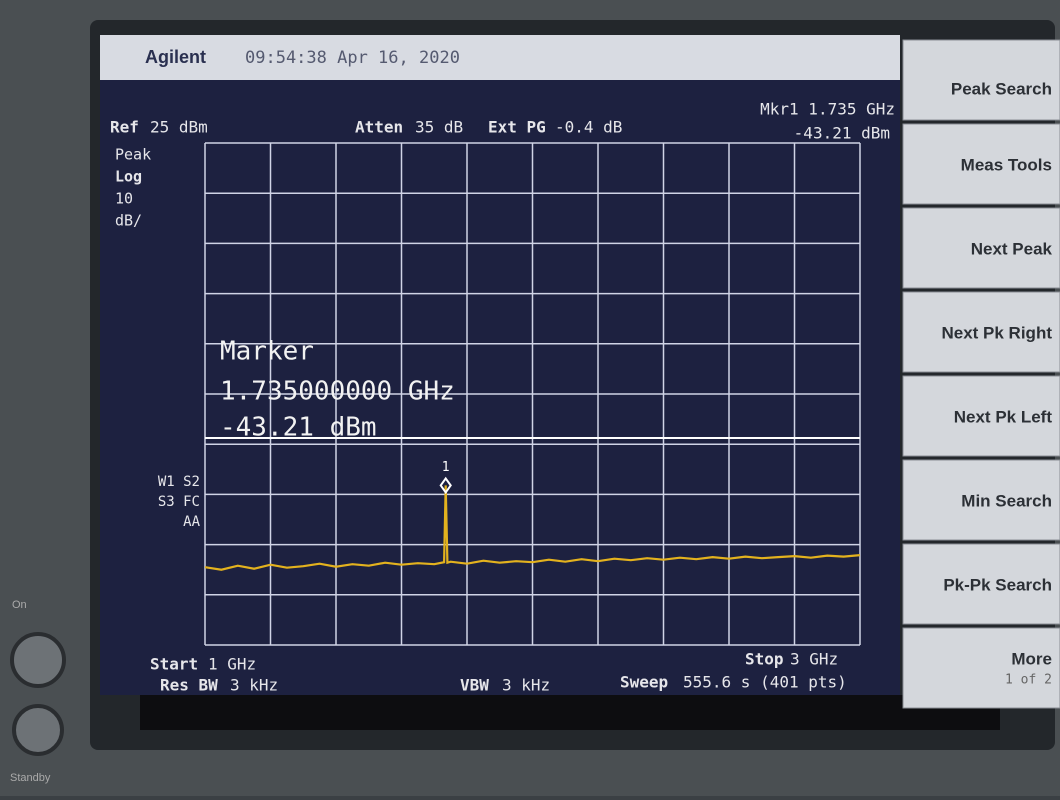  Describe the element at coordinates (30, 778) in the screenshot. I see `standby-label: Standby` at that location.